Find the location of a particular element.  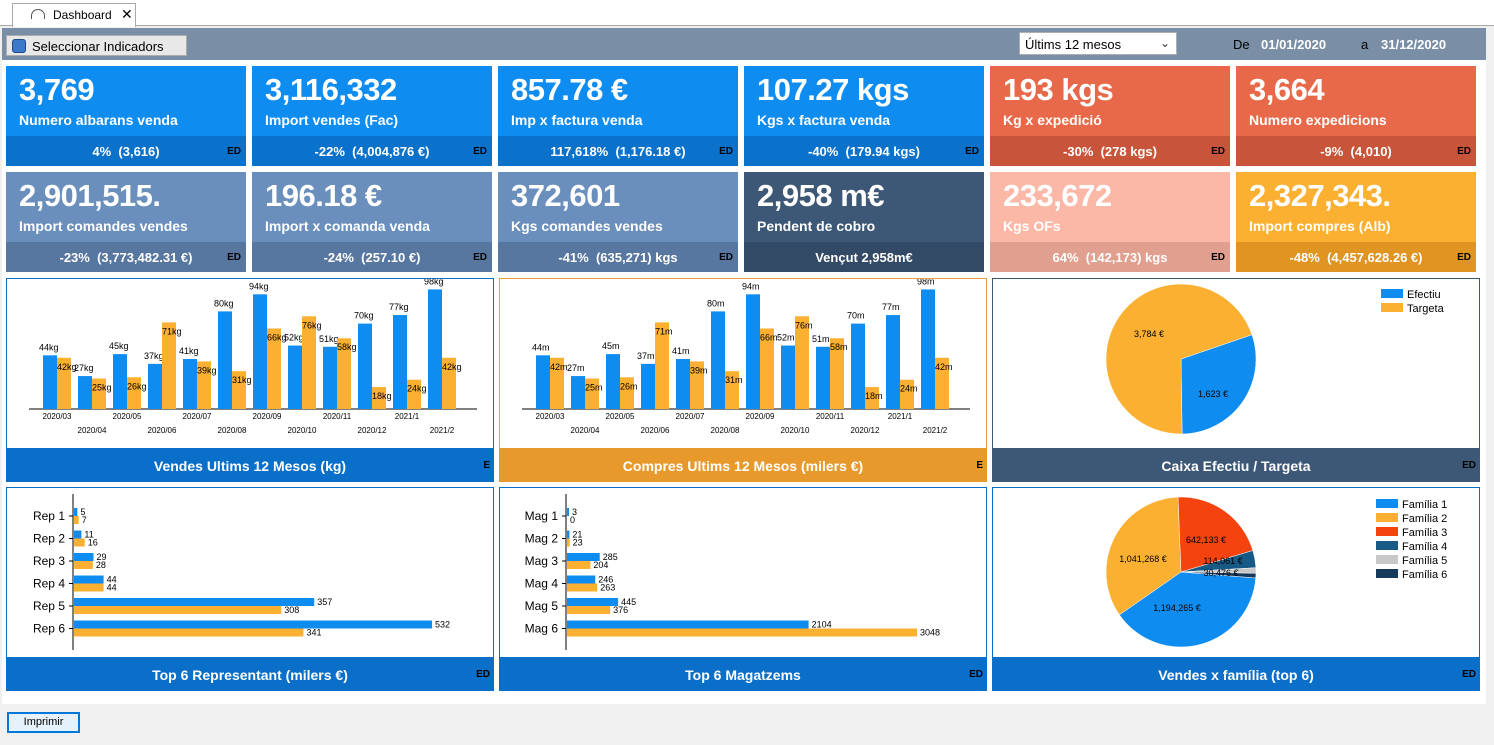

select-indicators-button: Seleccionar Indicadors is located at coordinates (96, 45).